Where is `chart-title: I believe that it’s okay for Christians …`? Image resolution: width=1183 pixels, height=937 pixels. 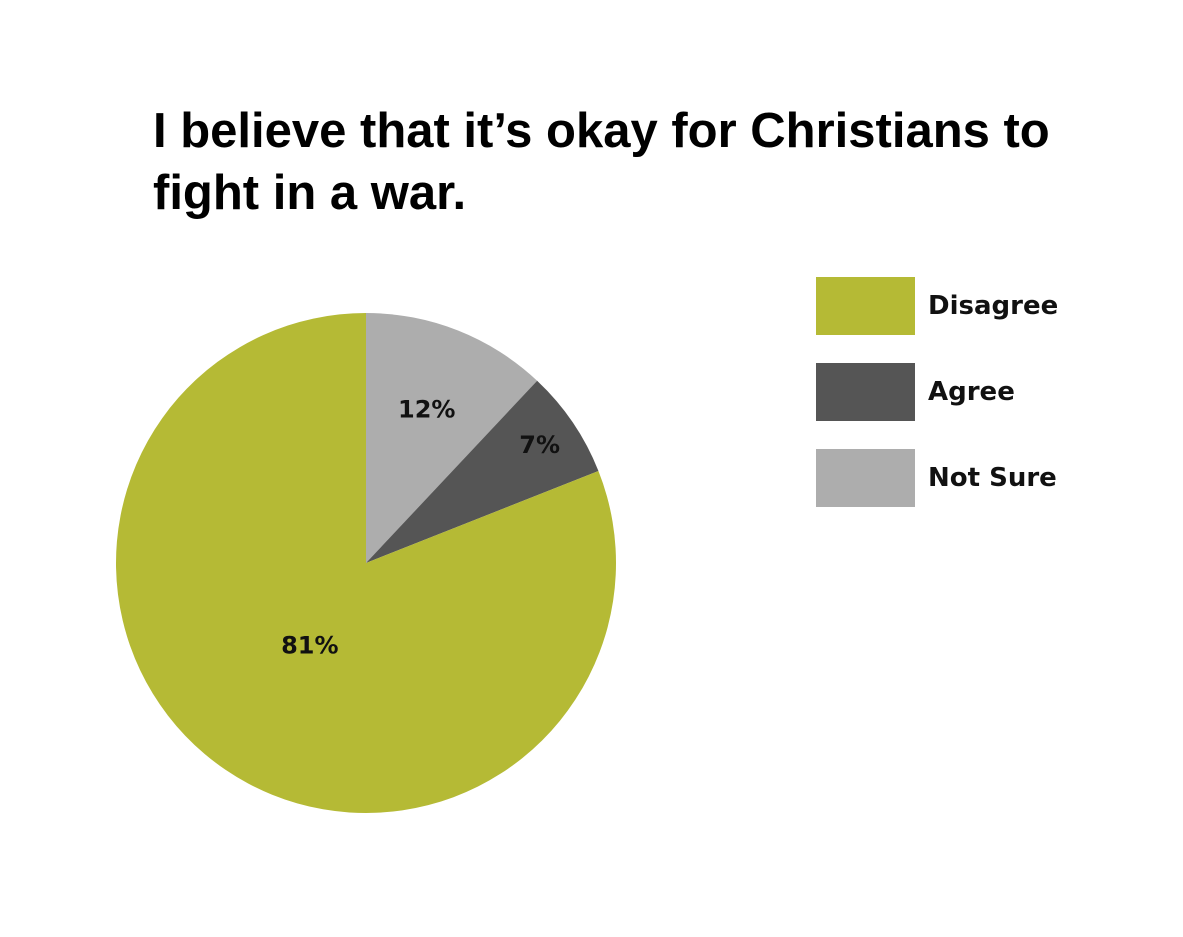 chart-title: I believe that it’s okay for Christians … is located at coordinates (601, 162).